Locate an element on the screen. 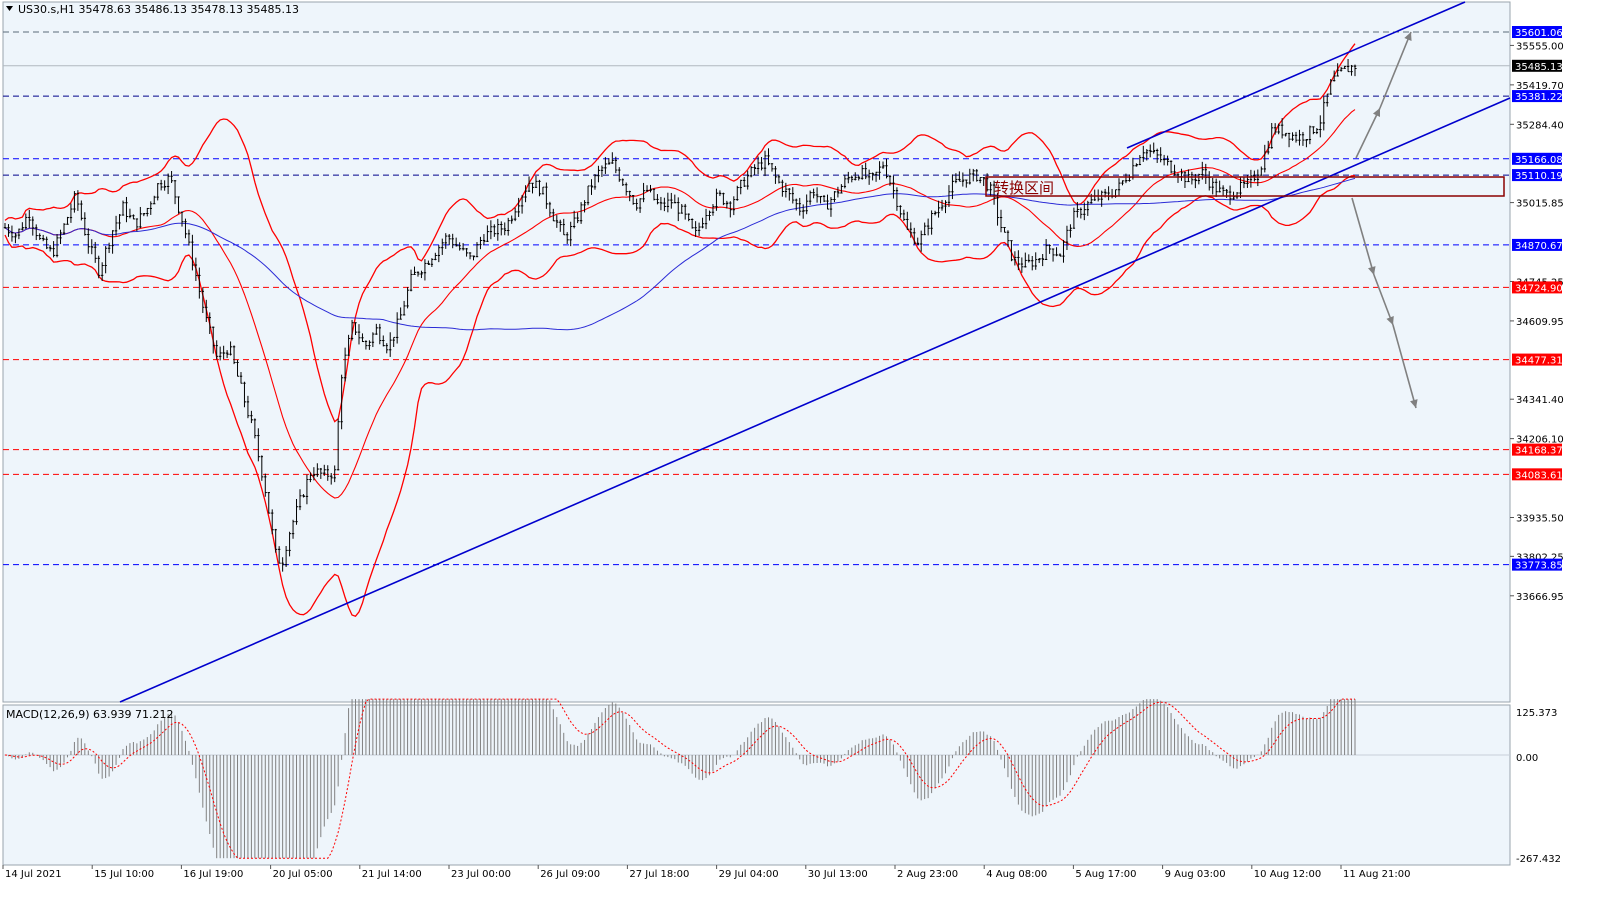  x-tick-label: 14 Jul 2021 is located at coordinates (33, 874).